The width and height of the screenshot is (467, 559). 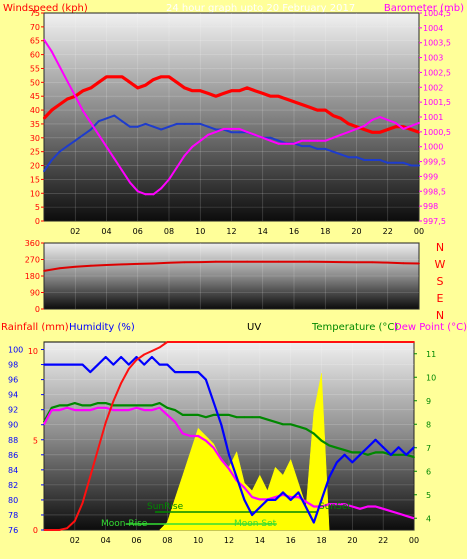 What do you see at coordinates (428, 401) in the screenshot?
I see `temperature-tick: 9` at bounding box center [428, 401].